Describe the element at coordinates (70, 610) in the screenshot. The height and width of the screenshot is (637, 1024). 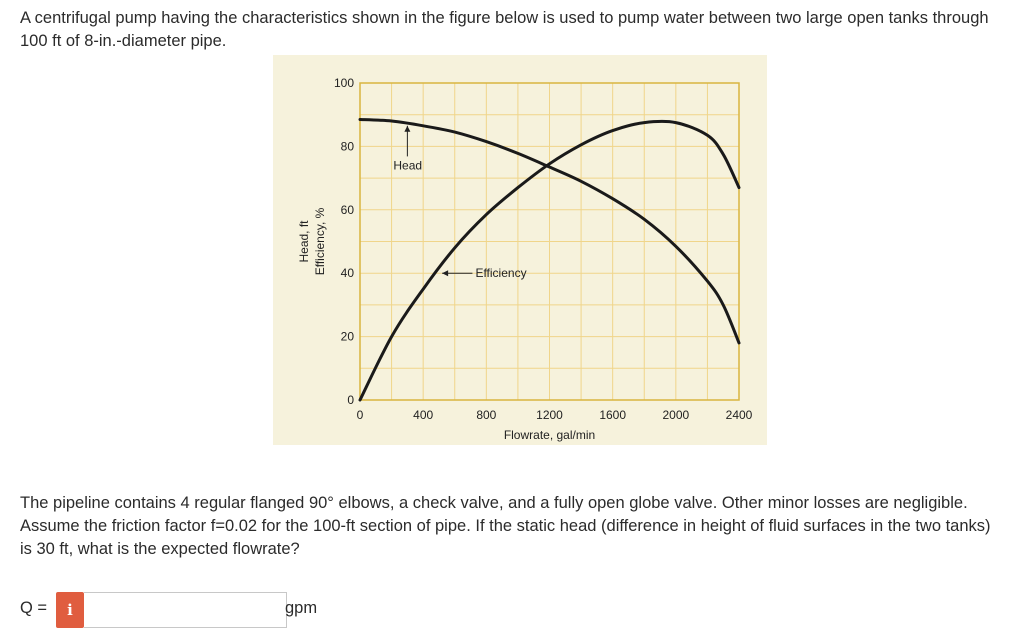
I see `info-icon: i` at that location.